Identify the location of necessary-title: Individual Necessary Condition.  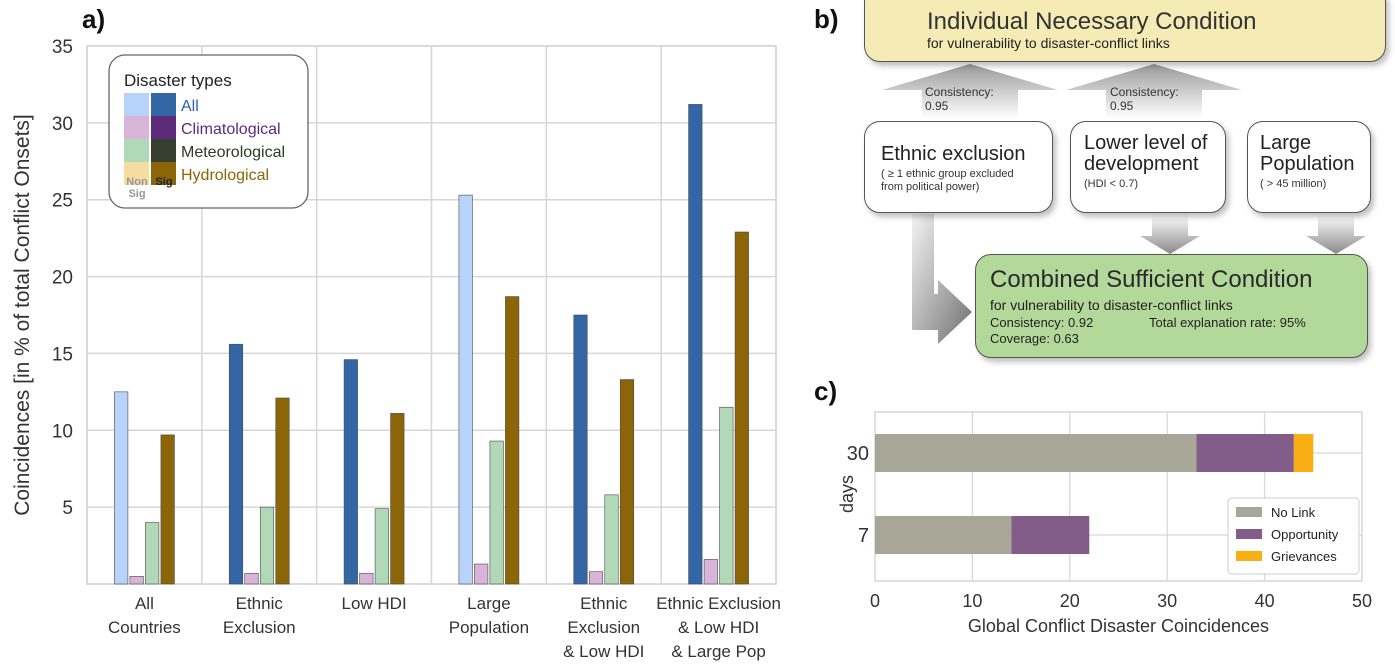
(1092, 21).